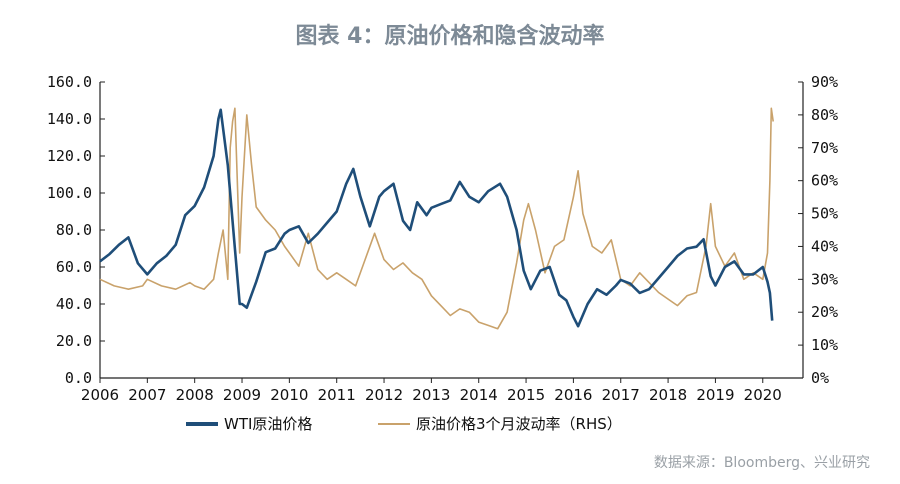 This screenshot has height=484, width=900. I want to click on x-tick-label: 2016, so click(573, 395).